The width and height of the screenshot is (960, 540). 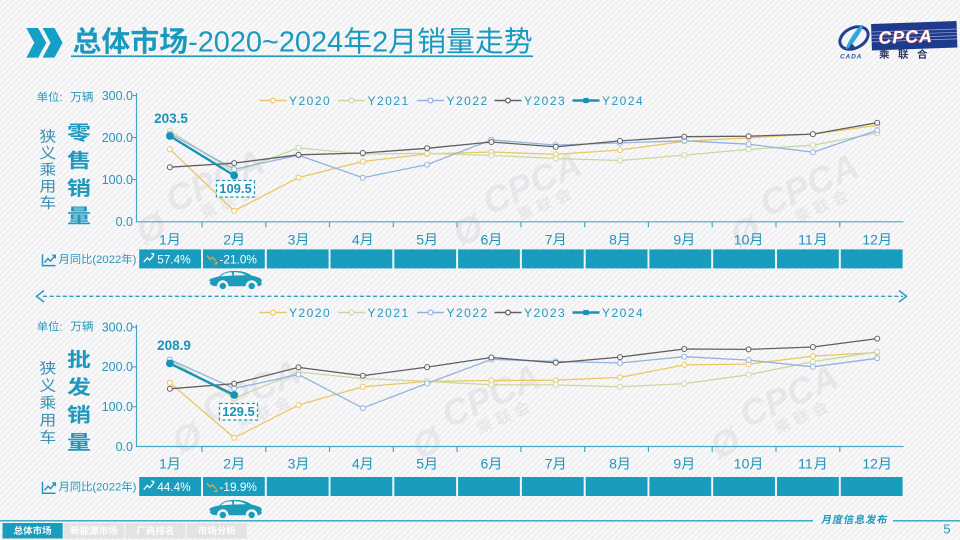 I want to click on svg-text: 109.5, so click(x=235, y=188).